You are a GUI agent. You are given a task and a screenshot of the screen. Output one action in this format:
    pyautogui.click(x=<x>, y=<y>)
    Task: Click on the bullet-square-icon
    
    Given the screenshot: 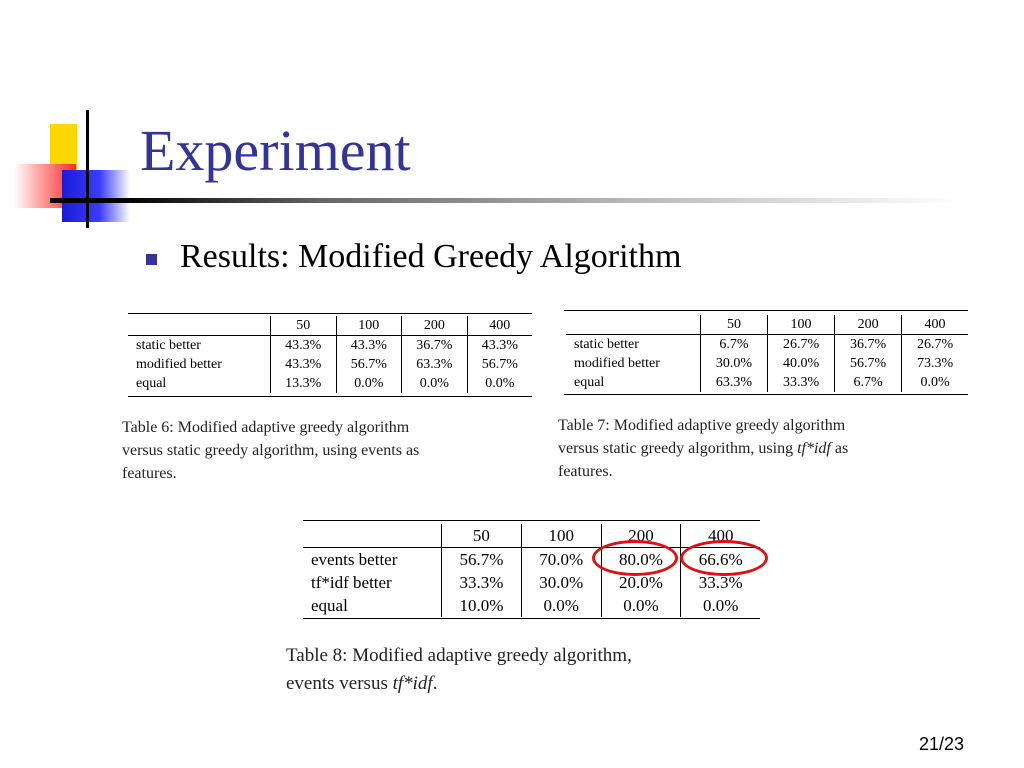 What is the action you would take?
    pyautogui.click(x=151, y=259)
    